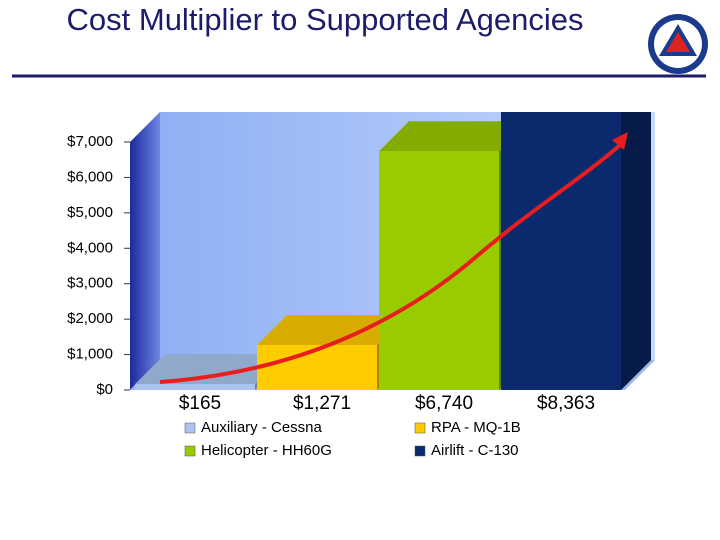 The height and width of the screenshot is (540, 720). Describe the element at coordinates (90, 176) in the screenshot. I see `y-tick-label: $6,000` at that location.